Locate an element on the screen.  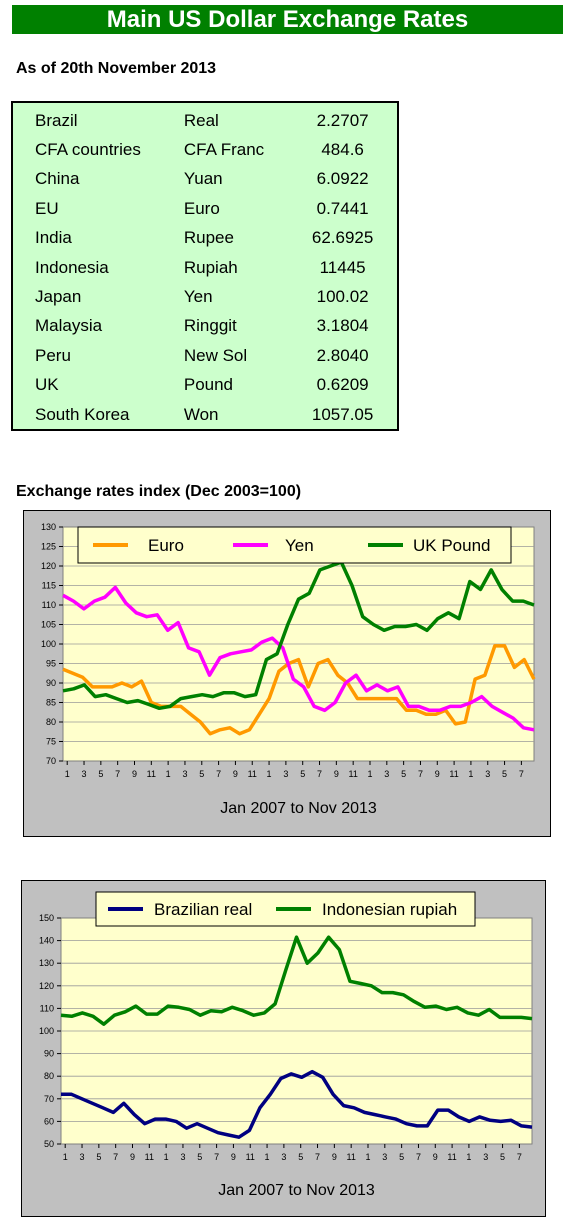
country-cell: Japan is located at coordinates (58, 297).